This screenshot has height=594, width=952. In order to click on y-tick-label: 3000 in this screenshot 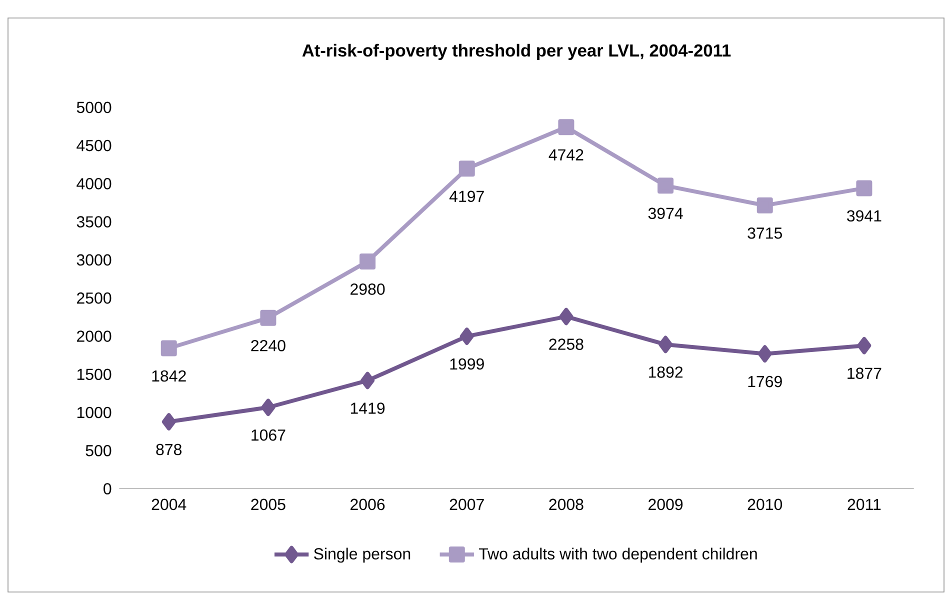, I will do `click(94, 260)`.